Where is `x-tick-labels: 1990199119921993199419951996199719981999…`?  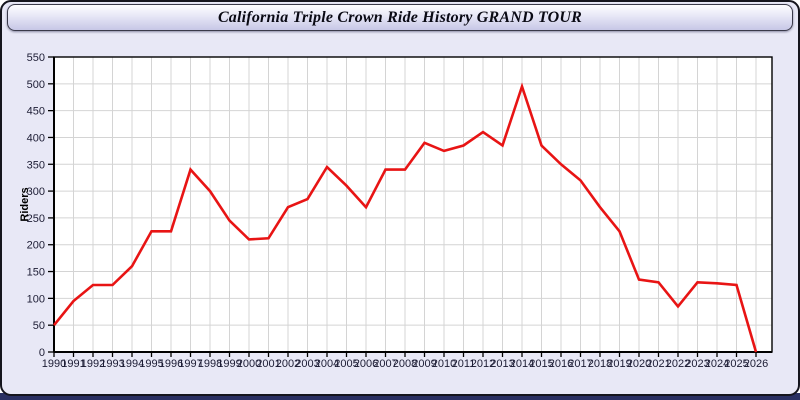 x-tick-labels: 1990199119921993199419951996199719981999… is located at coordinates (405, 364).